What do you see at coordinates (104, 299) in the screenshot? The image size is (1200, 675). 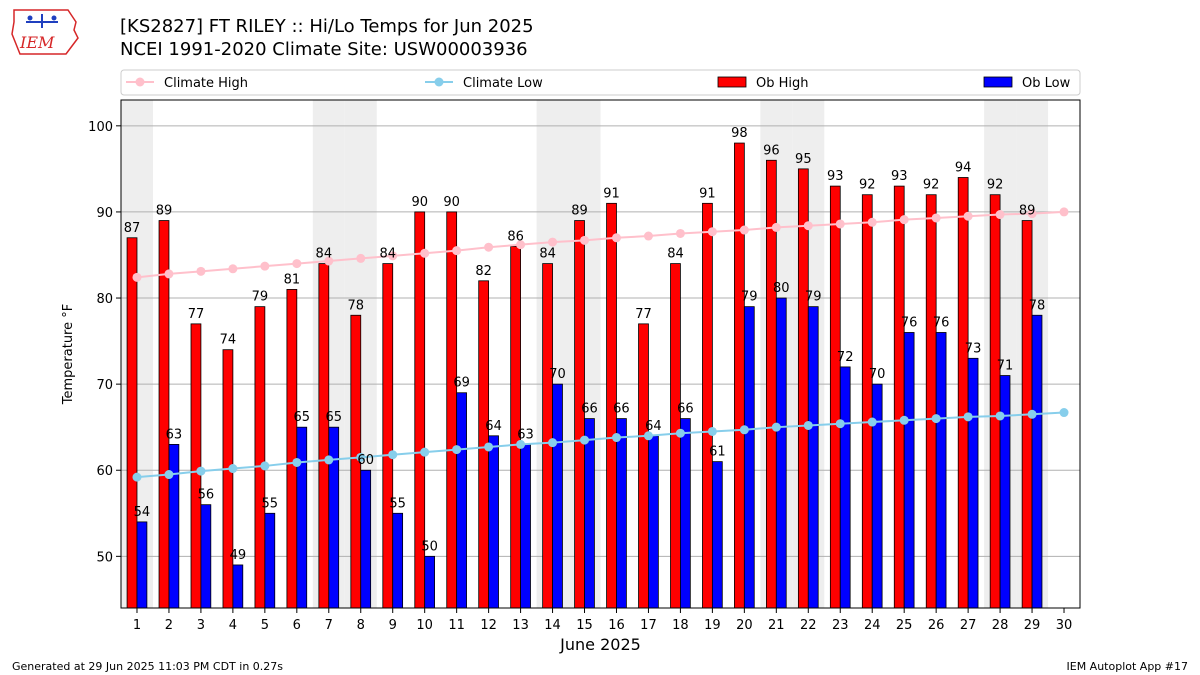 I see `y-tick-label: 80` at bounding box center [104, 299].